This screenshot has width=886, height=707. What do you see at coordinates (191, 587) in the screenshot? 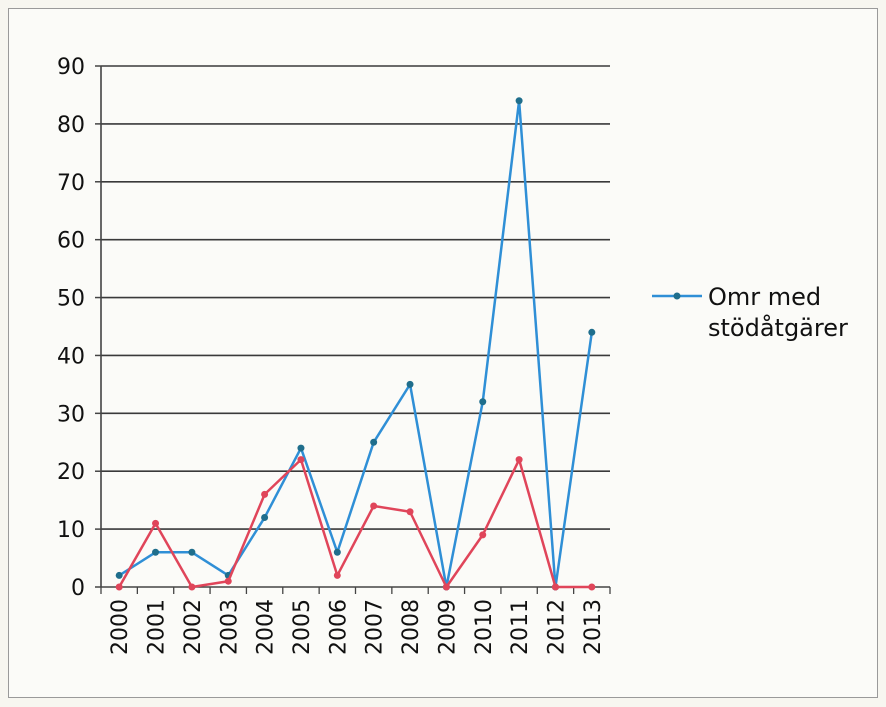
I see `series-1-point-2002` at bounding box center [191, 587].